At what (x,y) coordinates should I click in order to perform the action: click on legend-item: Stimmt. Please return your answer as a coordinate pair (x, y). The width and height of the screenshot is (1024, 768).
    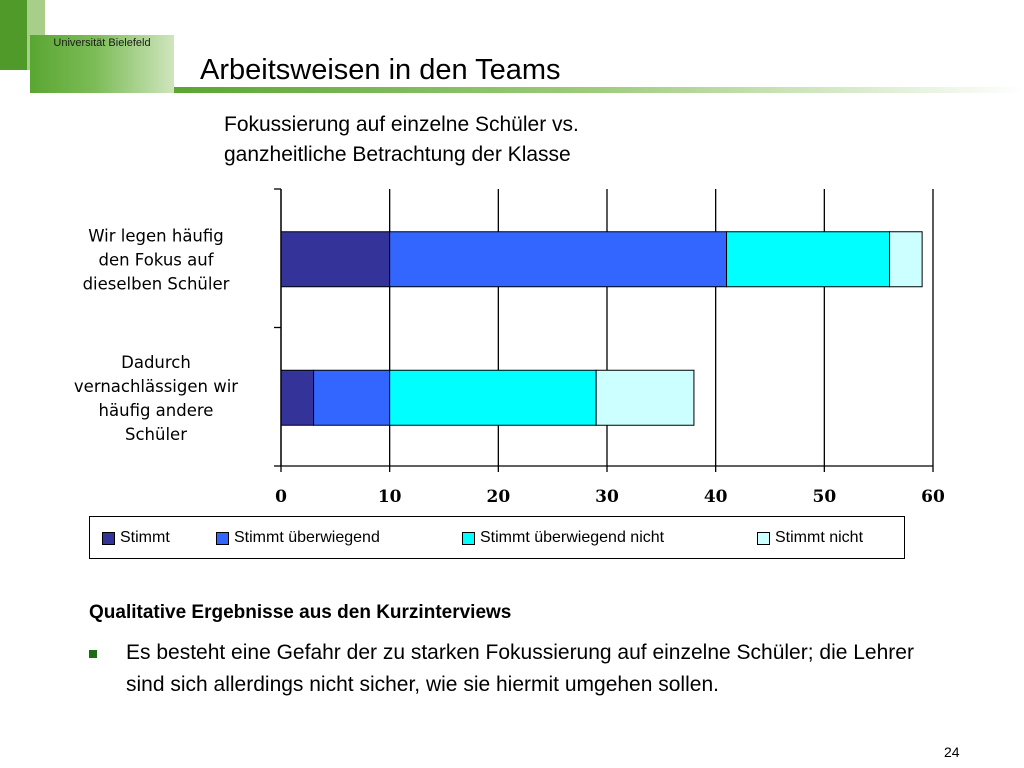
    Looking at the image, I should click on (136, 538).